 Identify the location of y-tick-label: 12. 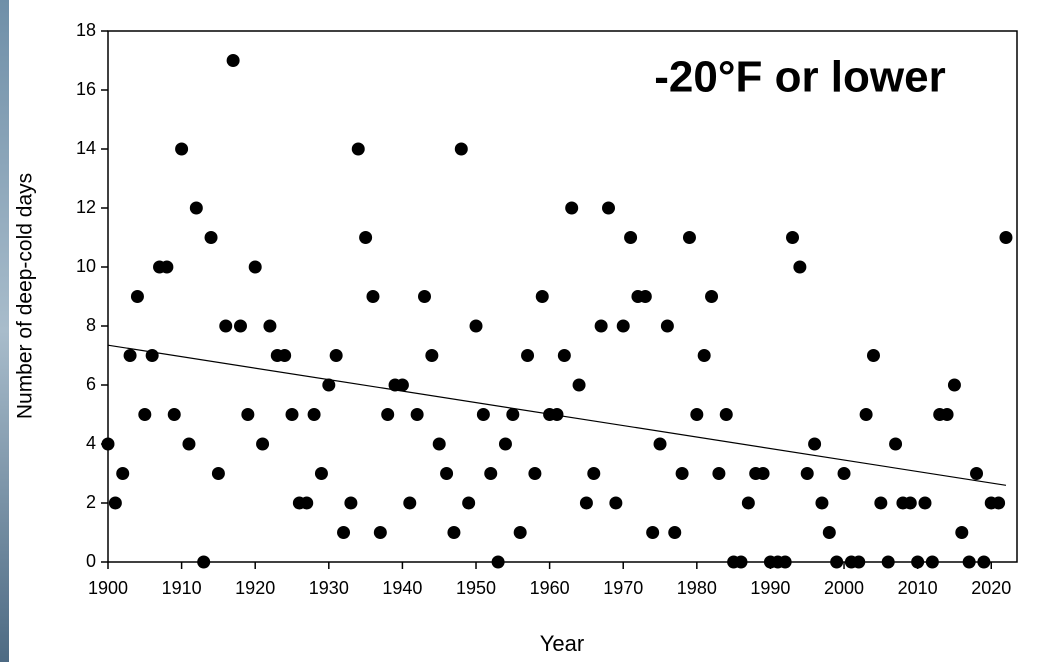
(86, 207).